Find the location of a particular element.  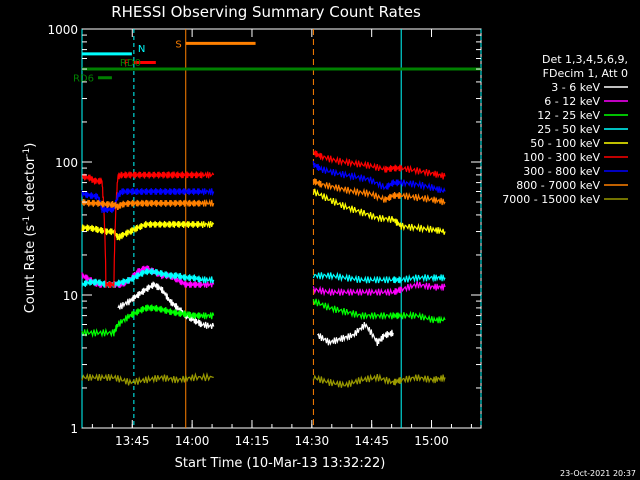

annotation-label-rd6: RD6 is located at coordinates (83, 79).